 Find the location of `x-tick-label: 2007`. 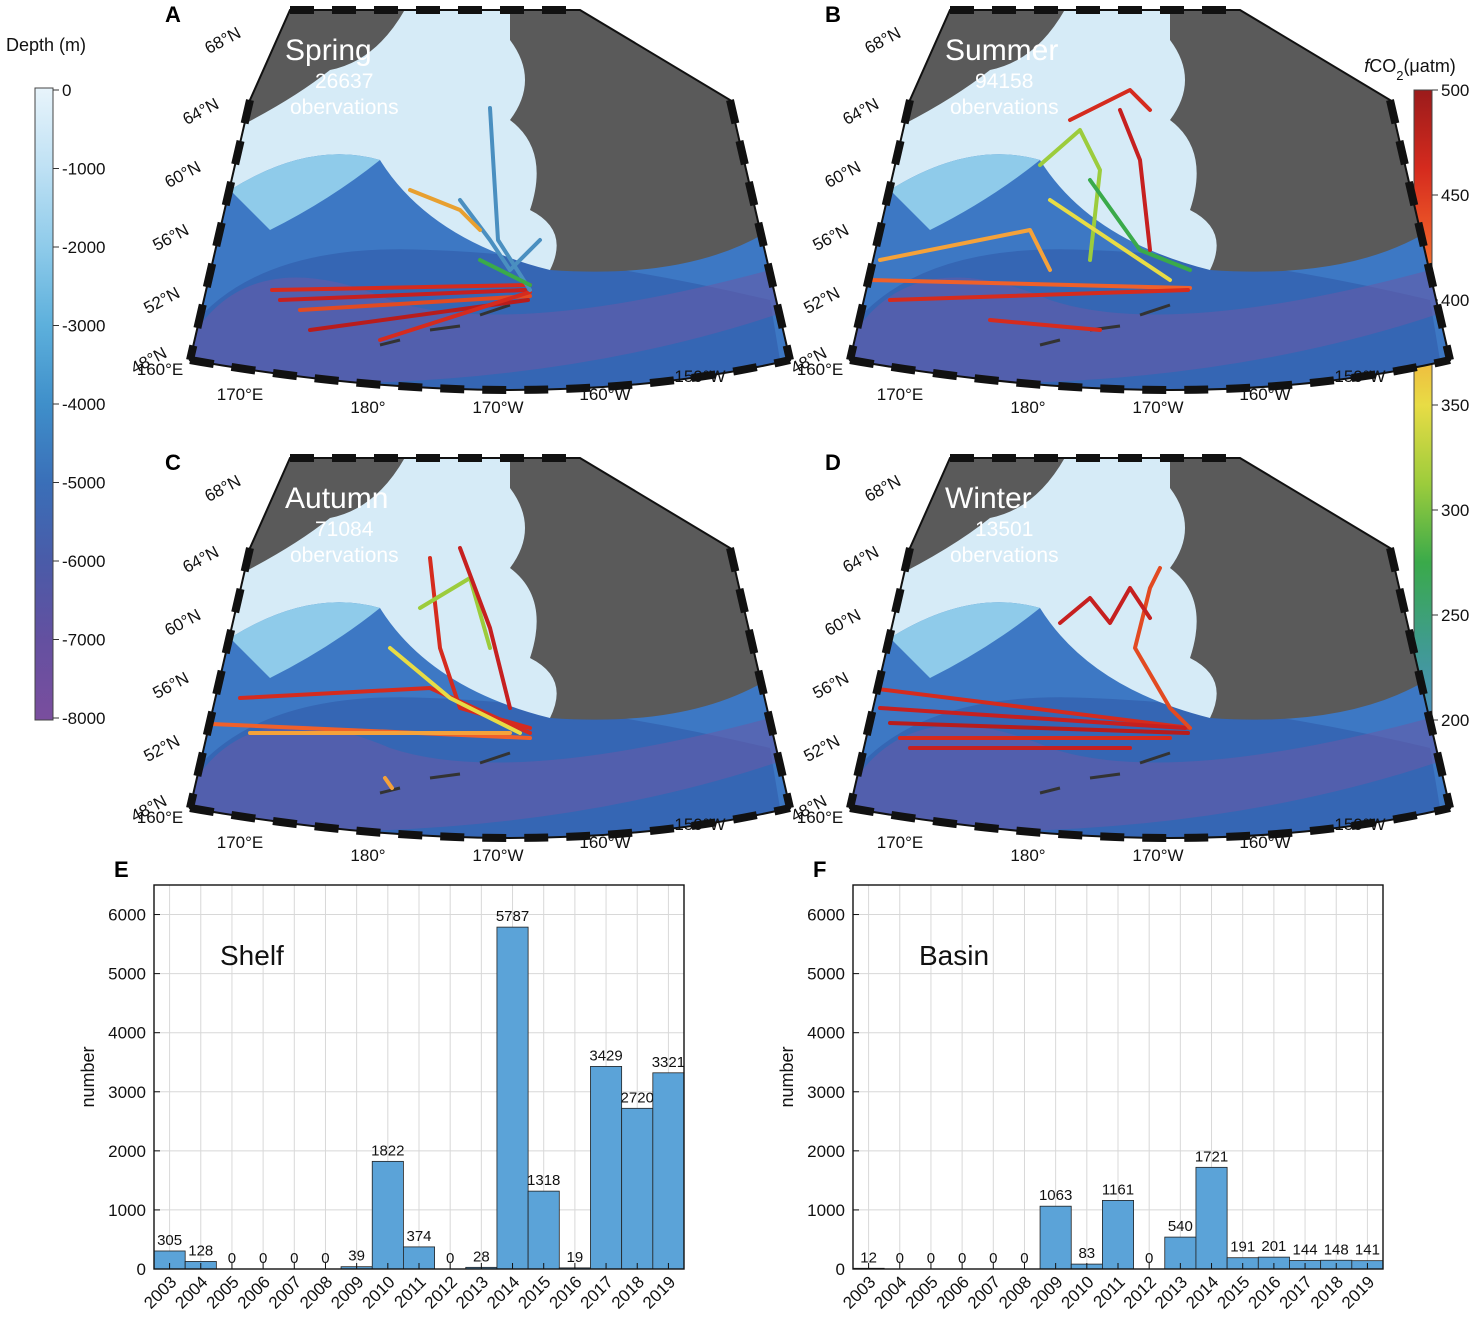

x-tick-label: 2007 is located at coordinates (285, 1292).